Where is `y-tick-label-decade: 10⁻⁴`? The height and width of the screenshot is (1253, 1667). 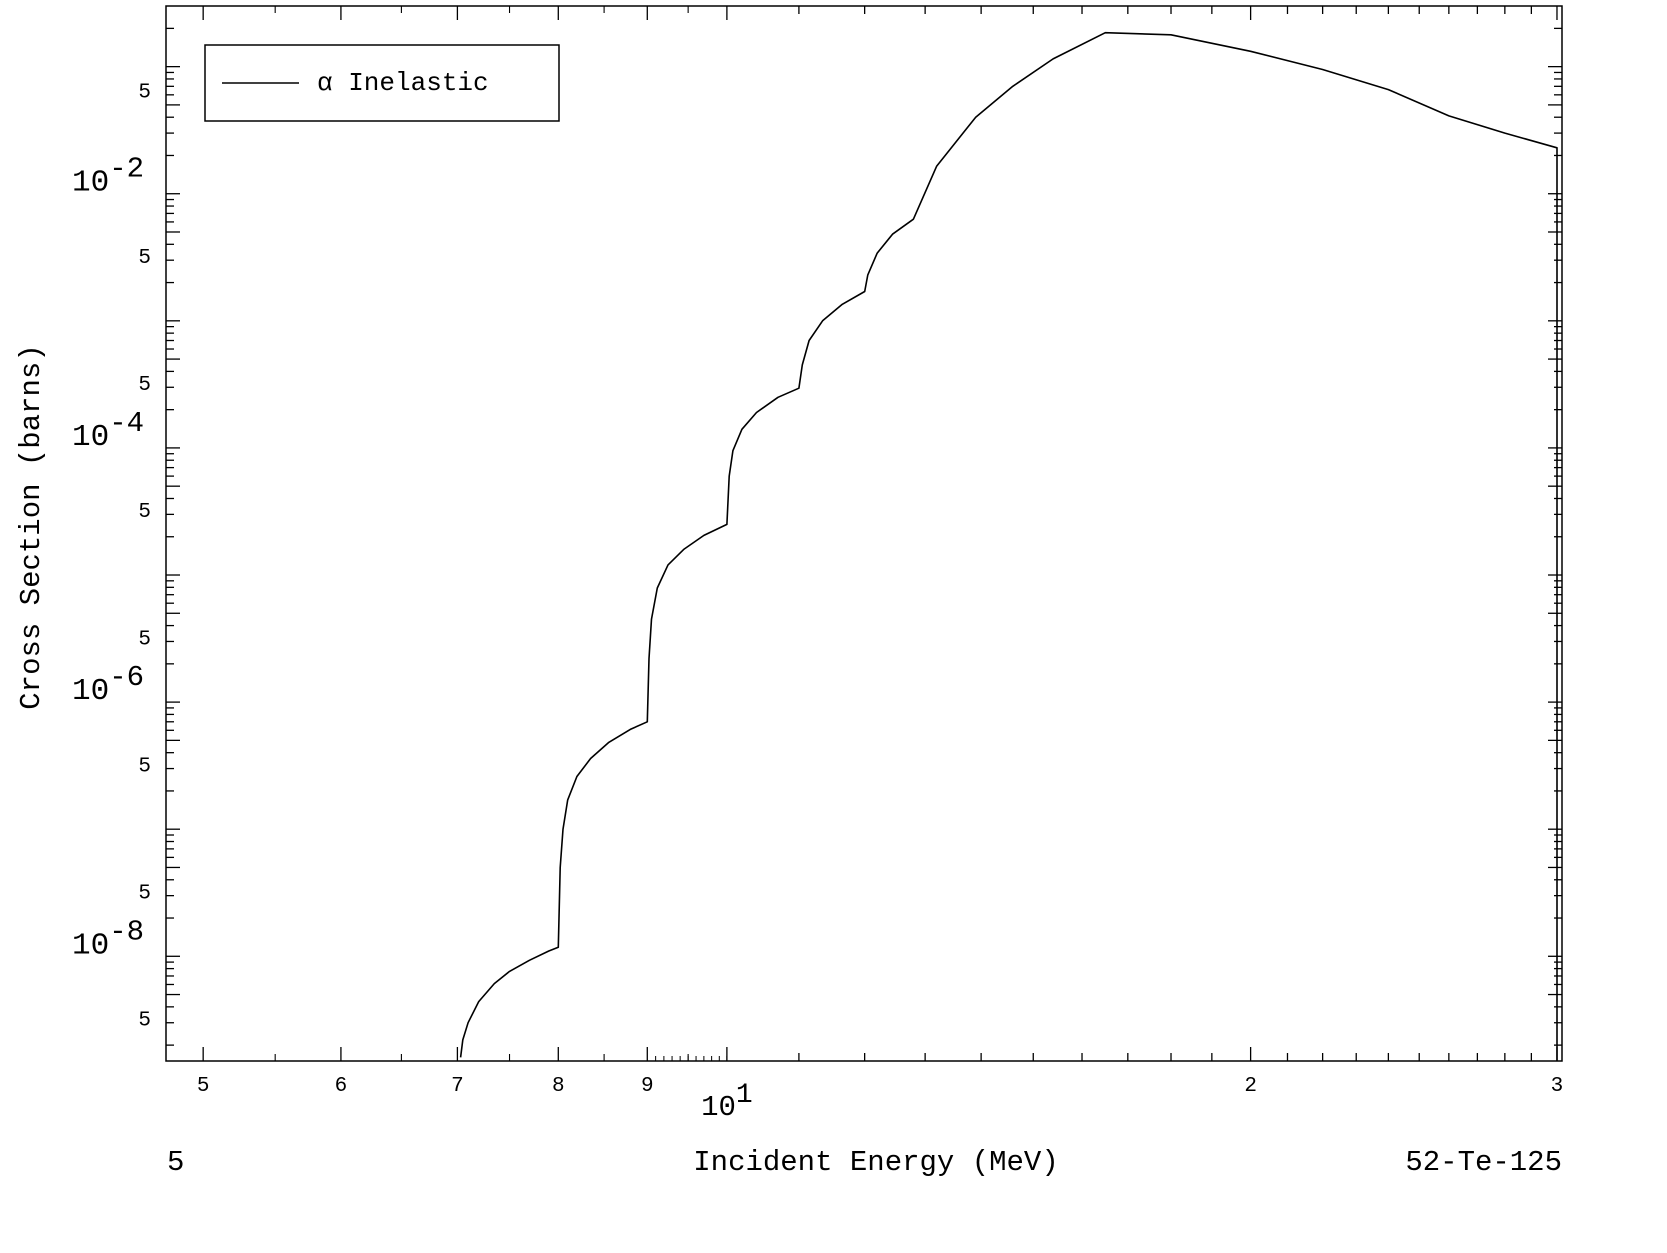 y-tick-label-decade: 10⁻⁴ is located at coordinates (108, 431).